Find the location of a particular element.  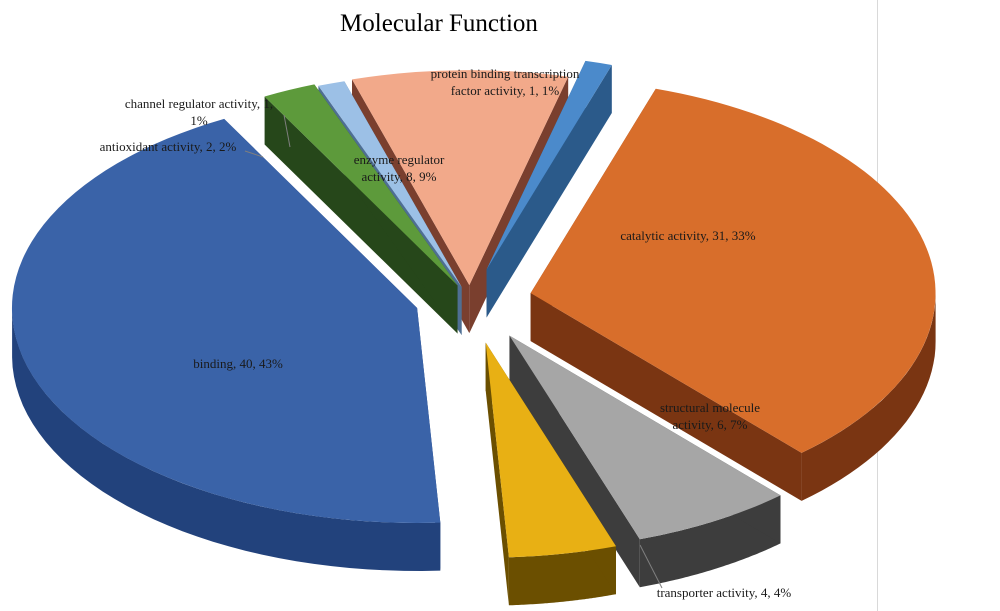

data-label-channel-regulator-activity: channel regulator activity, 1, 1% is located at coordinates (199, 112).